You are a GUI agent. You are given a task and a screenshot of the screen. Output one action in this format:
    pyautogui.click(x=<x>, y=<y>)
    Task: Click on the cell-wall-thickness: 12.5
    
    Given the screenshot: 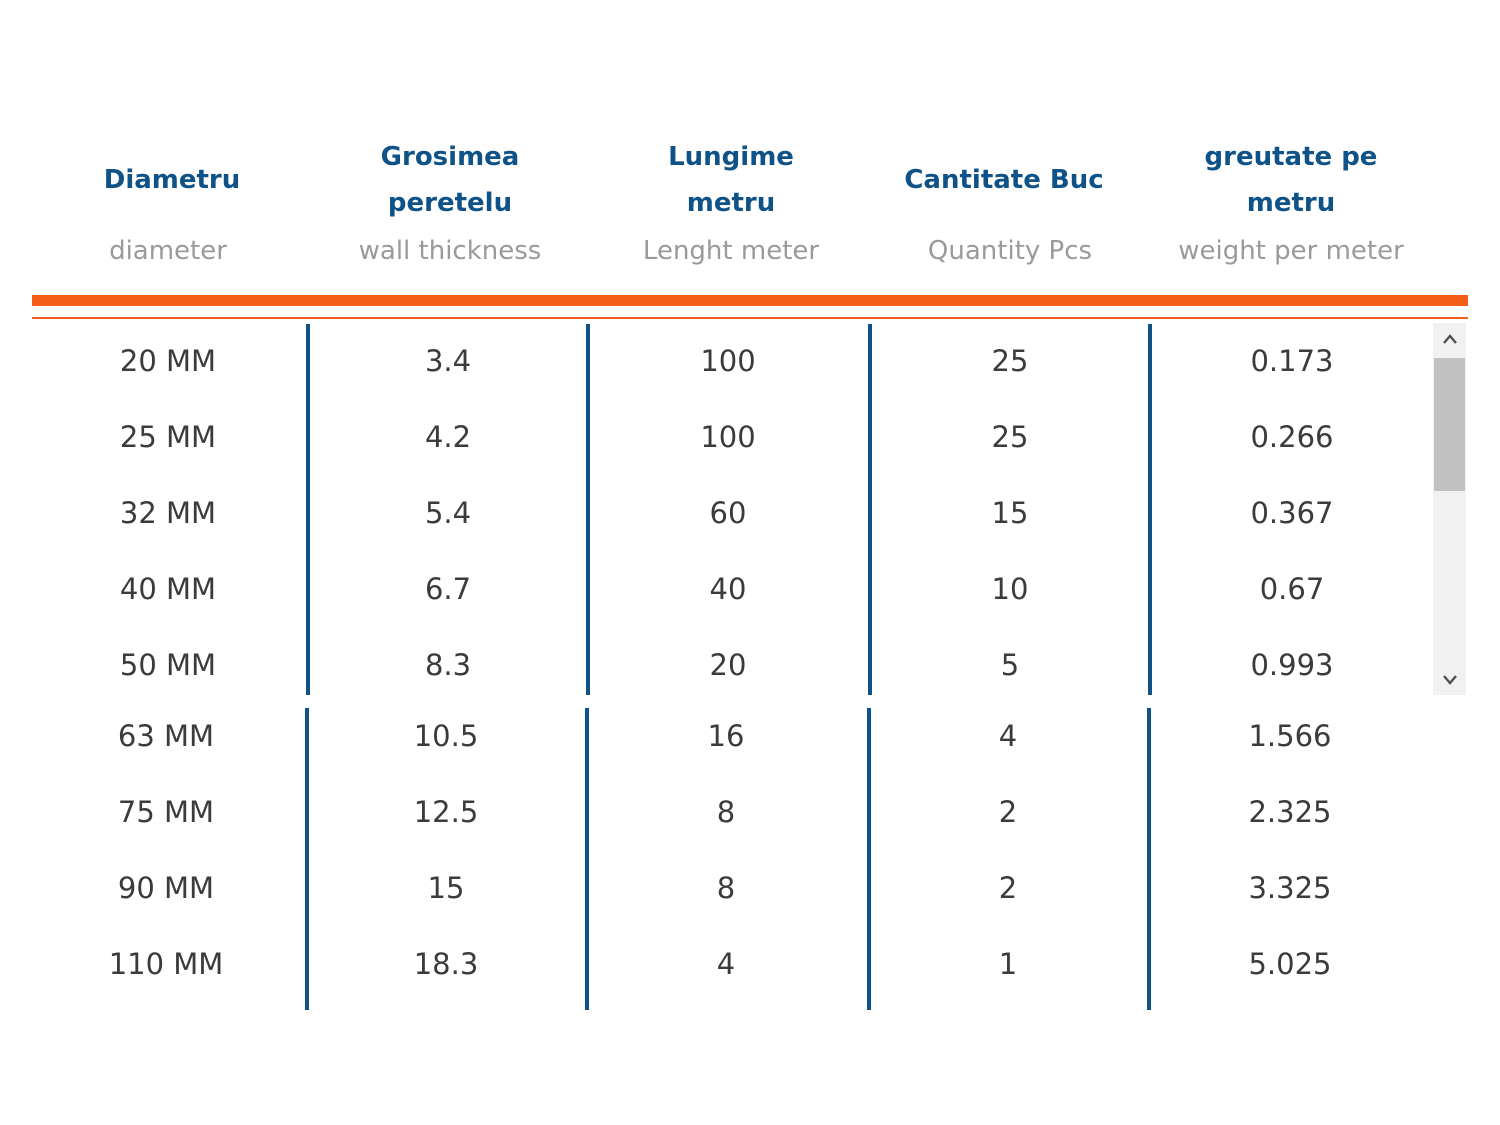 What is the action you would take?
    pyautogui.click(x=446, y=812)
    